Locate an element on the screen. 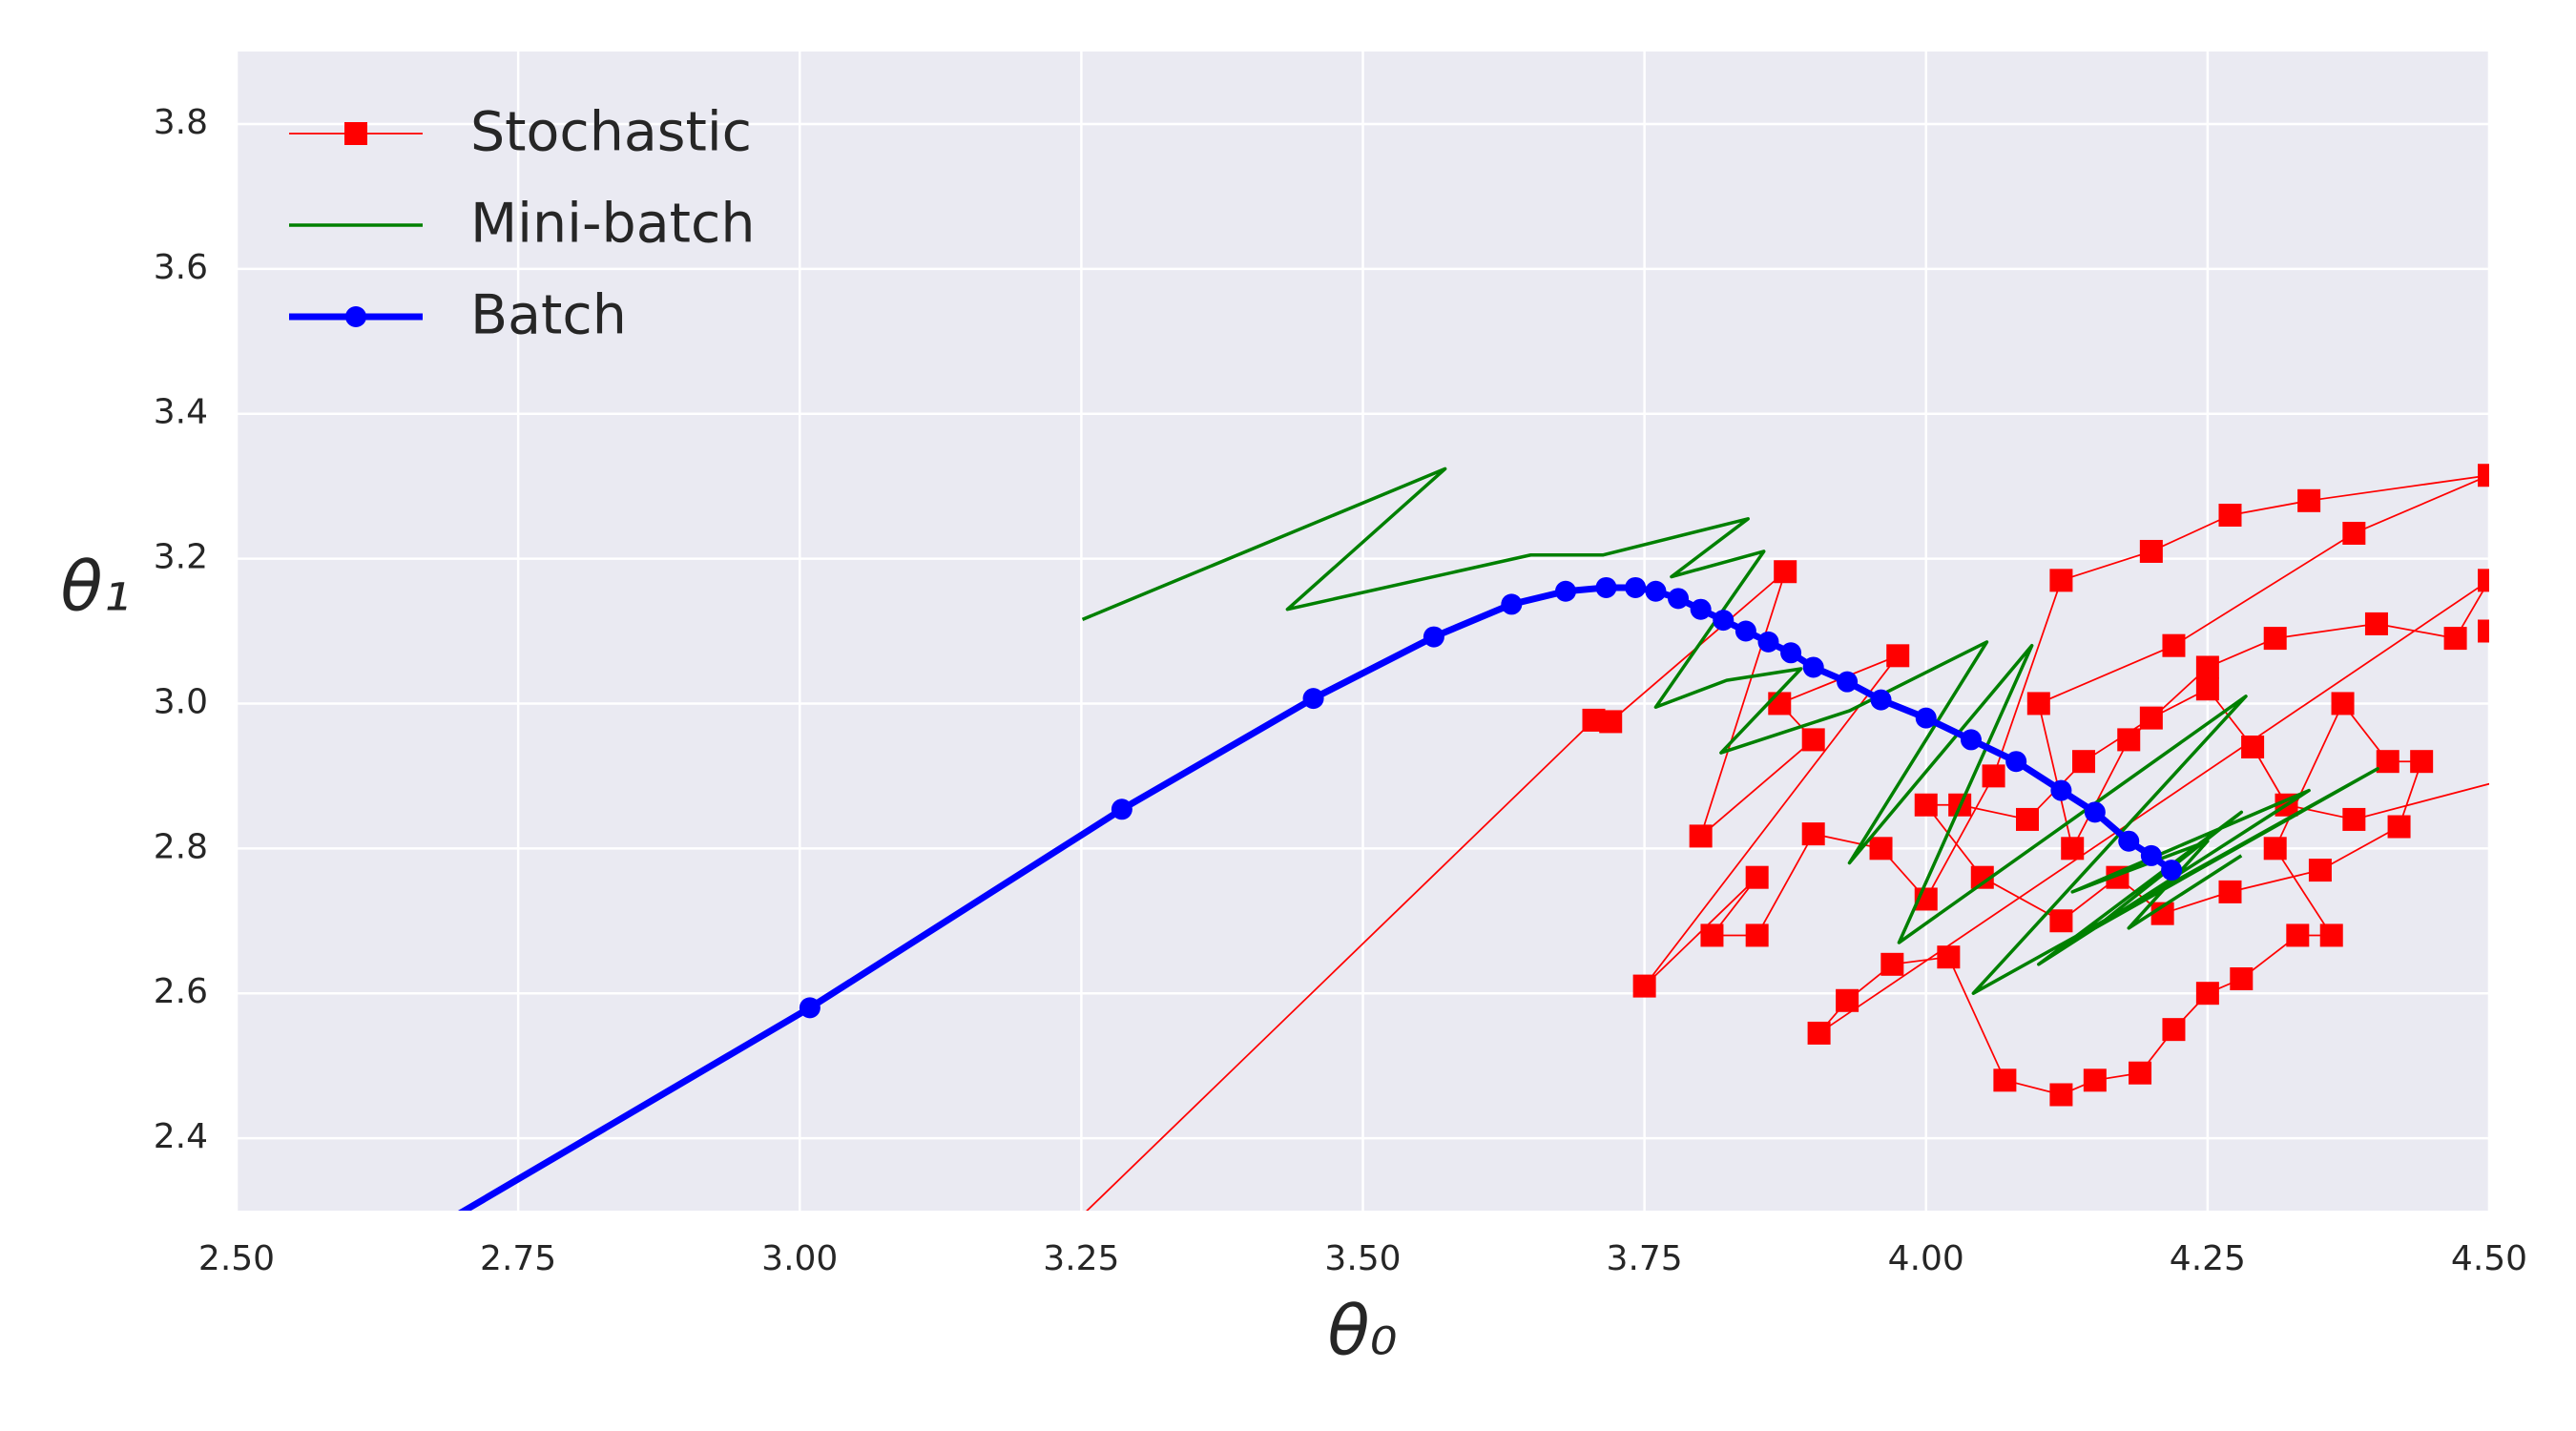 The width and height of the screenshot is (2576, 1431). legend: Stochastic Mini-batch Batch is located at coordinates (522, 224).